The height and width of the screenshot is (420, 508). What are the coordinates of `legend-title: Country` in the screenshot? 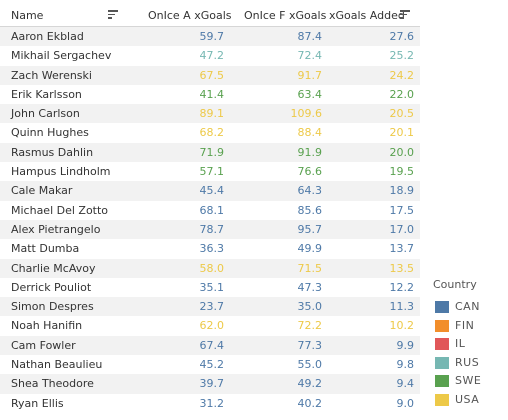 It's located at (455, 284).